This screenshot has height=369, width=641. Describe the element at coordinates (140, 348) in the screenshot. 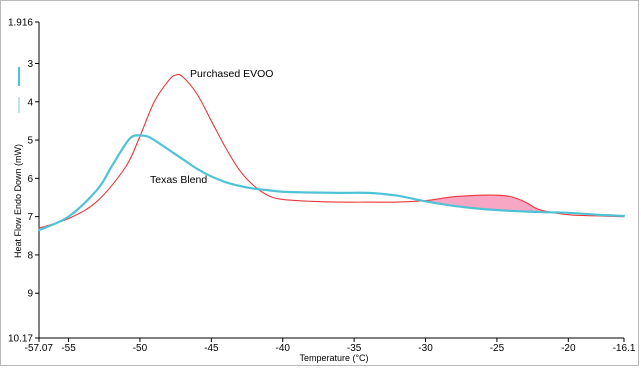

I see `x-tick-label: -50` at that location.